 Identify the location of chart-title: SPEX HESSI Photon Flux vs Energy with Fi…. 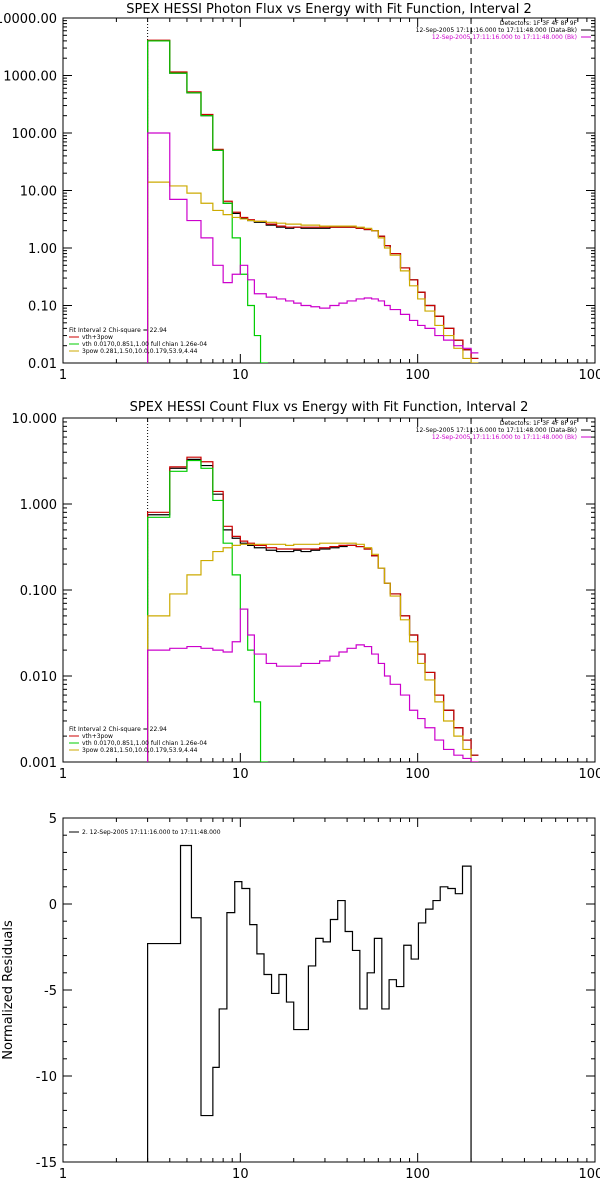
(329, 9).